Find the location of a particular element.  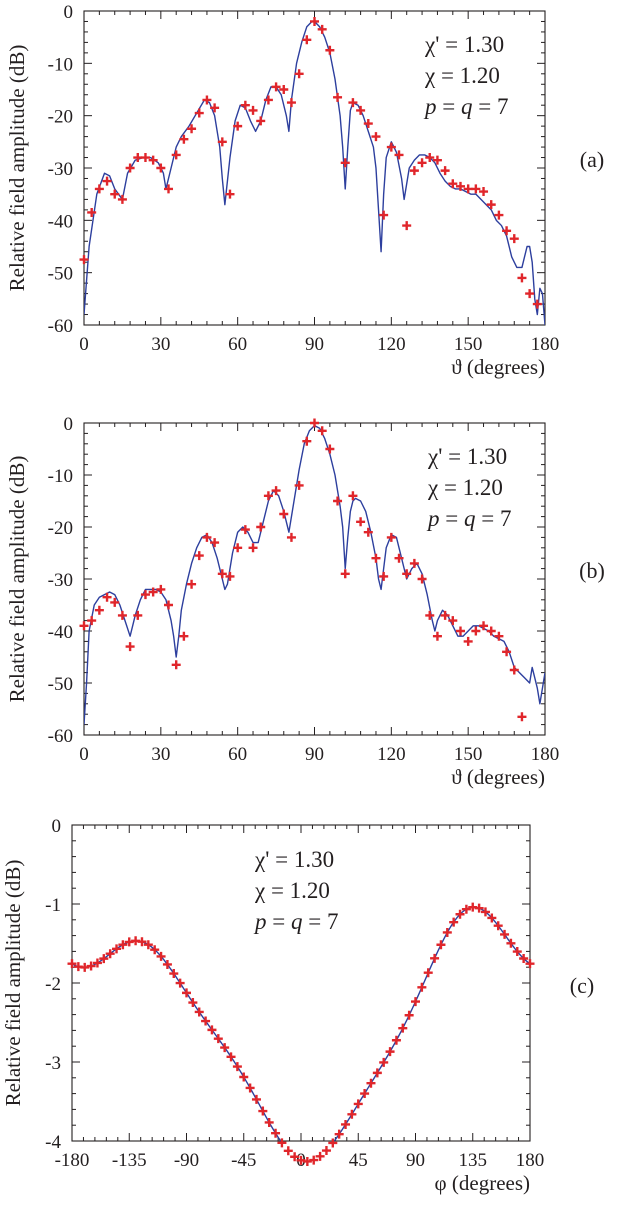

x-tick-label: 180 is located at coordinates (545, 754).